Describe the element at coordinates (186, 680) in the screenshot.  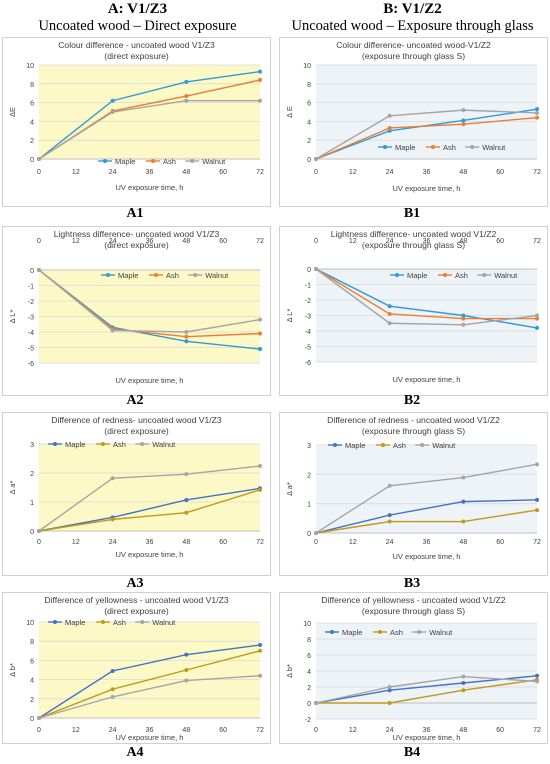
I see `chart-a4-point-walnut` at that location.